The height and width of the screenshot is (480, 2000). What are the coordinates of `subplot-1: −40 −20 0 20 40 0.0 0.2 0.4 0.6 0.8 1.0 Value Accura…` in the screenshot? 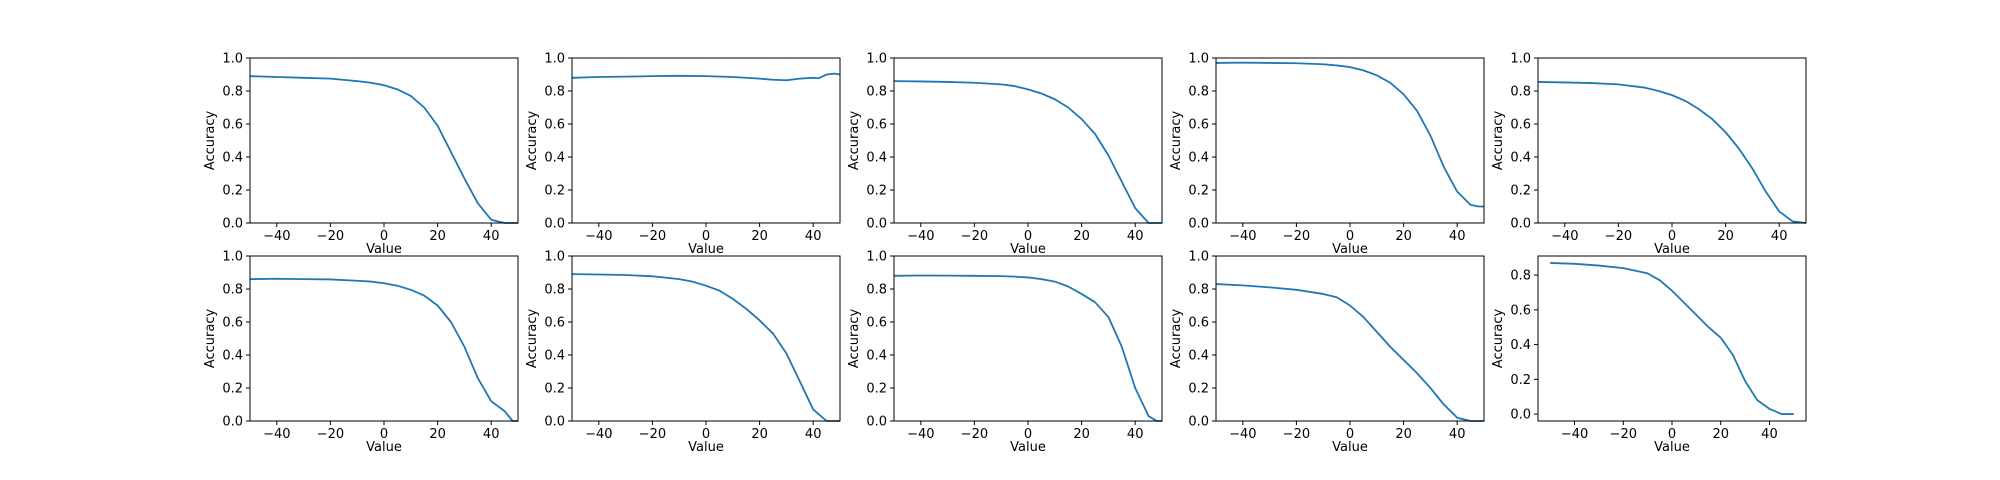 It's located at (361, 154).